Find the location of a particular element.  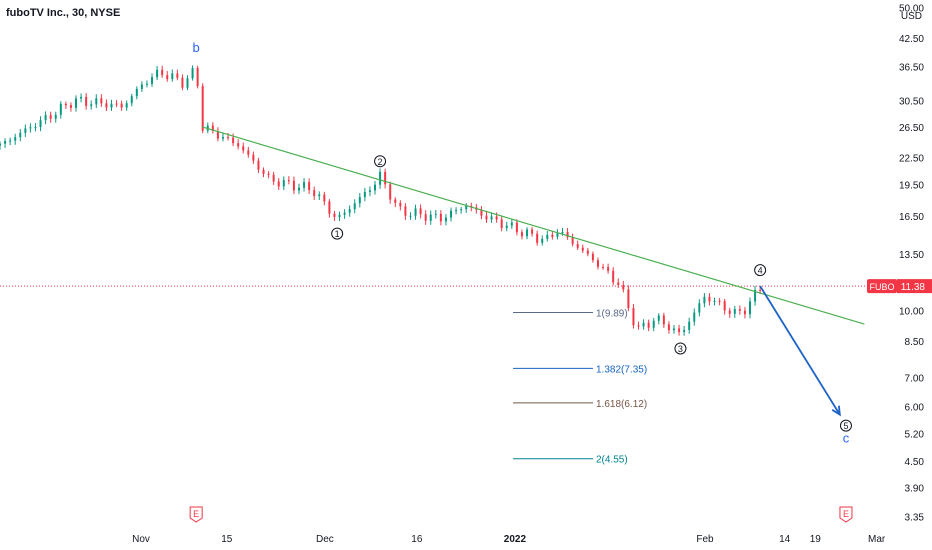

wave-label-5: 5 is located at coordinates (845, 426).